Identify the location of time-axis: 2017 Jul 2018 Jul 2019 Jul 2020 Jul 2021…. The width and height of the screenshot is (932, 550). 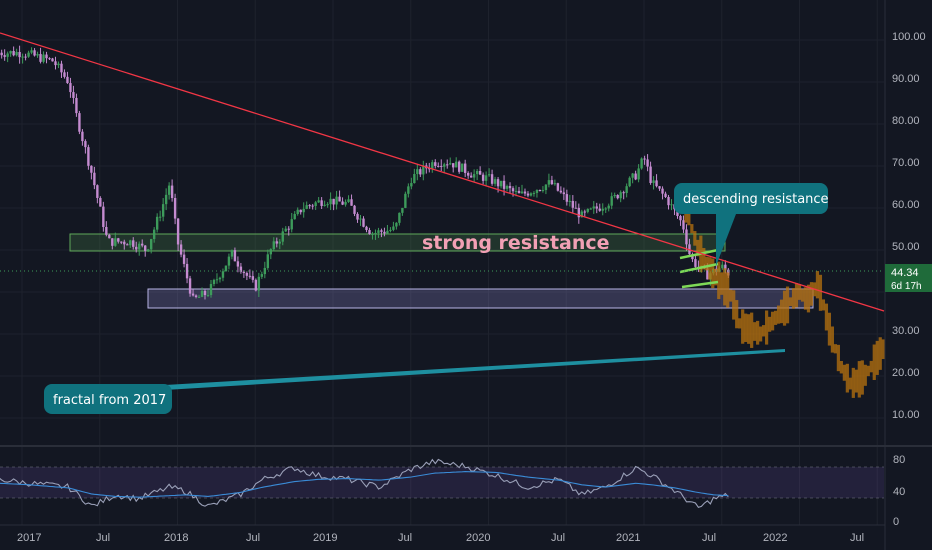
(440, 538).